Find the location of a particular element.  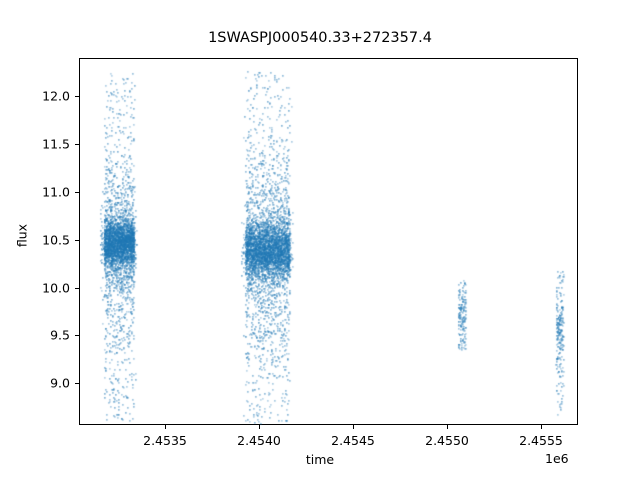

ytick-label-9-0: 9.0 is located at coordinates (60, 383).